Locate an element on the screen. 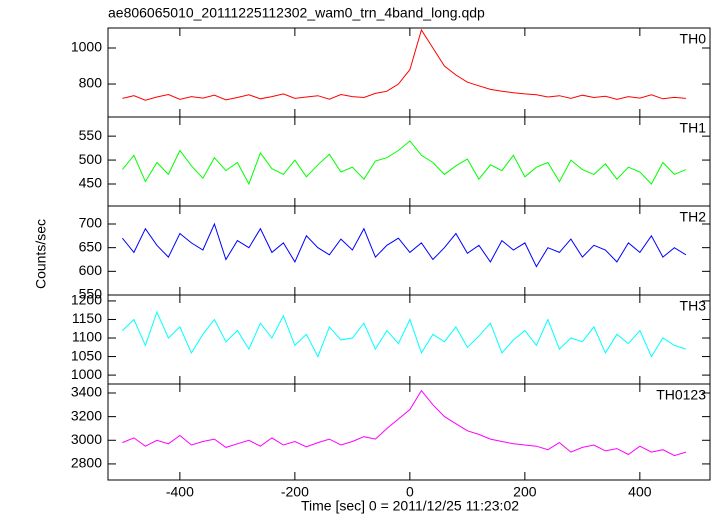  y-tick-label: 2800 is located at coordinates (86, 463).